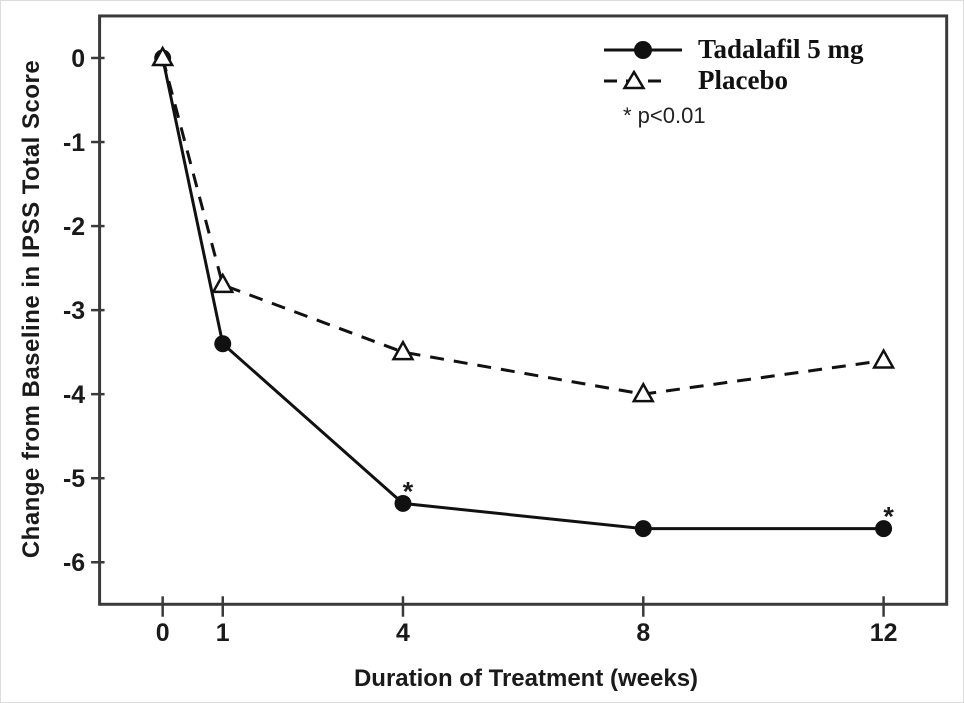  Describe the element at coordinates (223, 633) in the screenshot. I see `x-tick-label: 1` at that location.